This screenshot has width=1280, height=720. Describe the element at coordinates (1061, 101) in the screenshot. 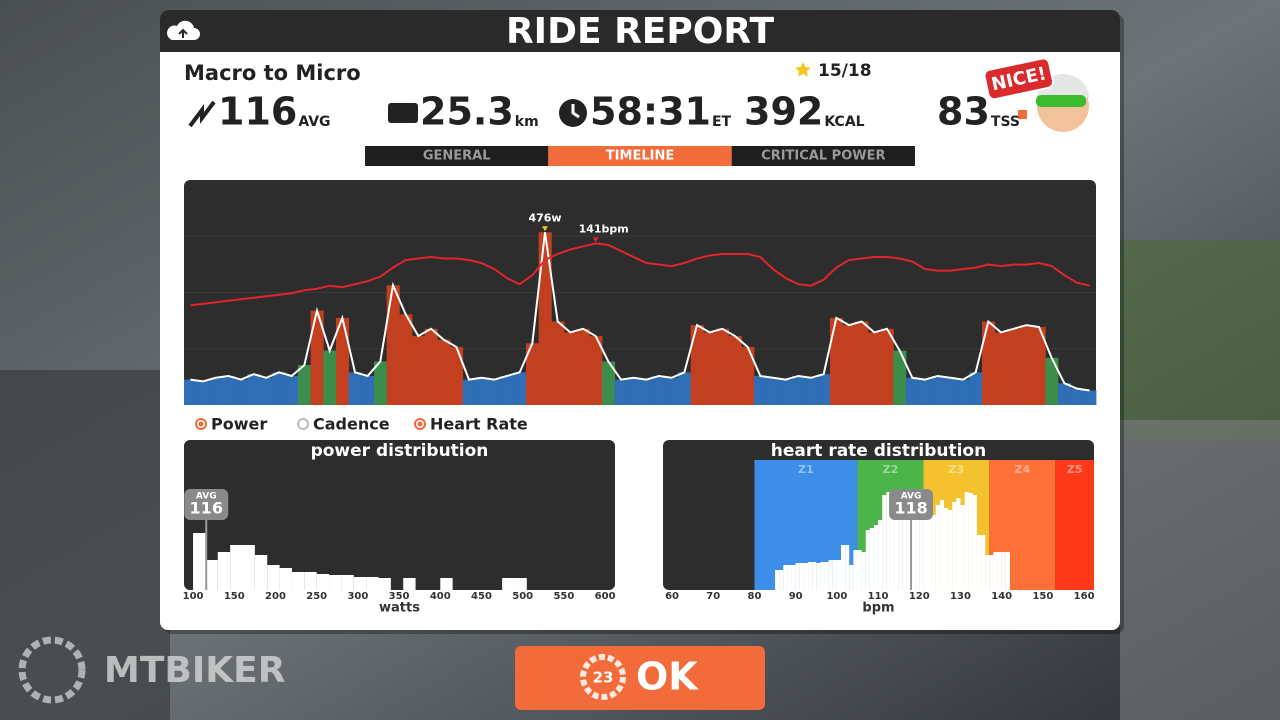

I see `avatar-glasses` at that location.